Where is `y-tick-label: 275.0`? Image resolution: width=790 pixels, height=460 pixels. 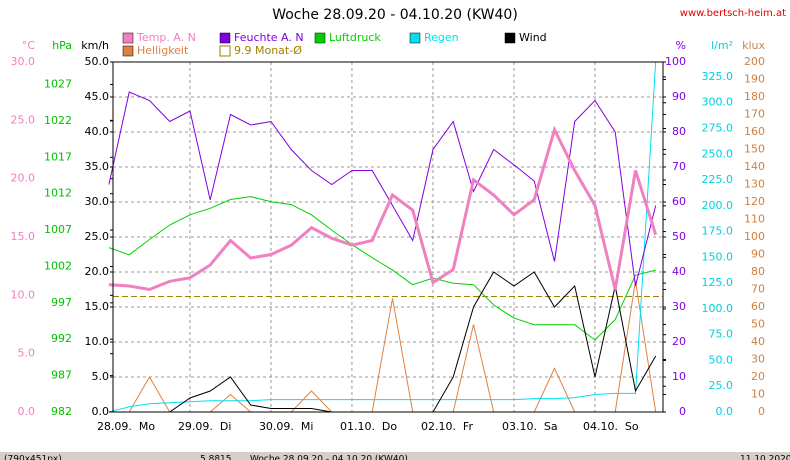
y-tick-label: 275.0 is located at coordinates (718, 127).